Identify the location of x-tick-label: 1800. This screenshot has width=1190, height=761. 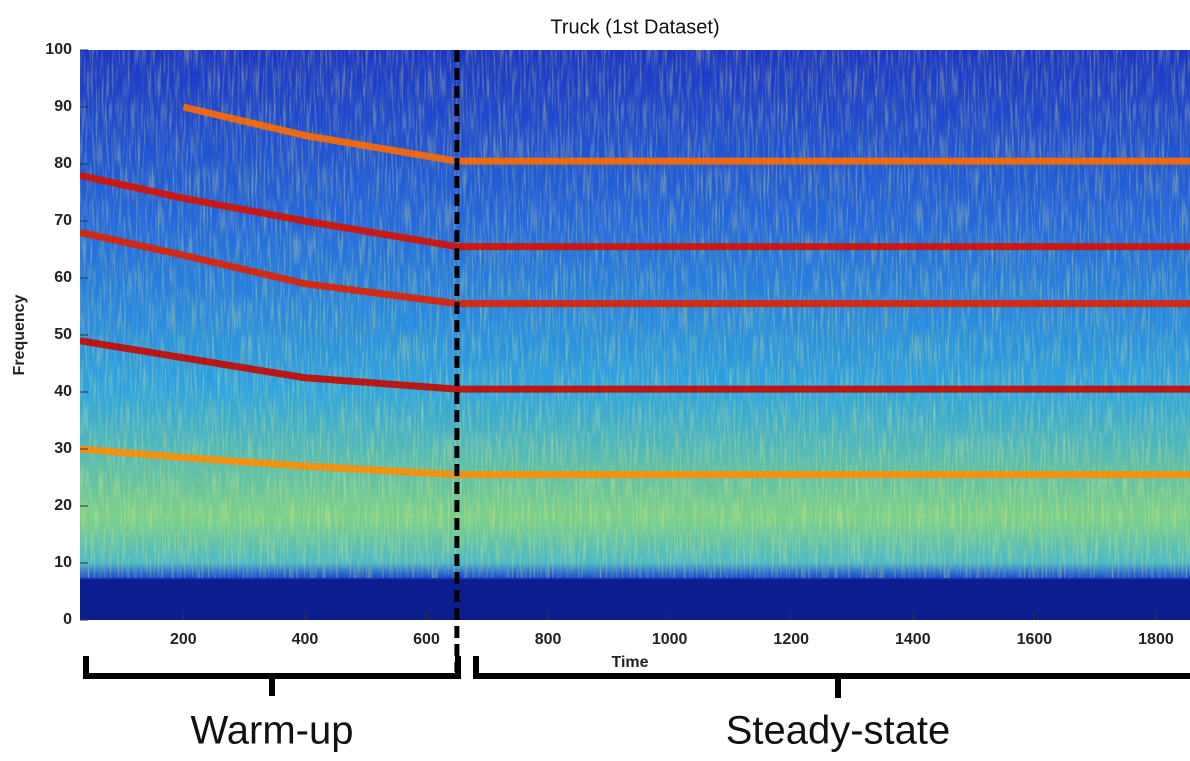
(1156, 639).